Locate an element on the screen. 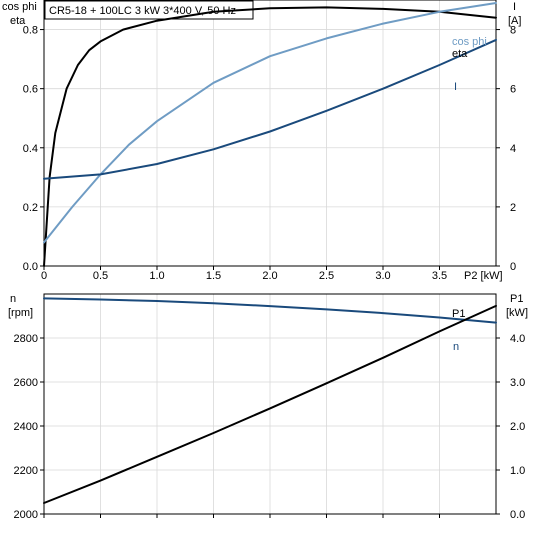 This screenshot has width=533, height=533. bottom-left-axis-label-2: [rpm] is located at coordinates (20, 313).